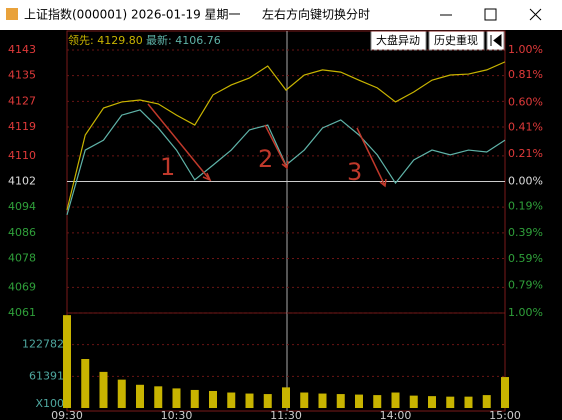 This screenshot has width=562, height=420. Describe the element at coordinates (456, 40) in the screenshot. I see `button-label: 历史重现` at that location.